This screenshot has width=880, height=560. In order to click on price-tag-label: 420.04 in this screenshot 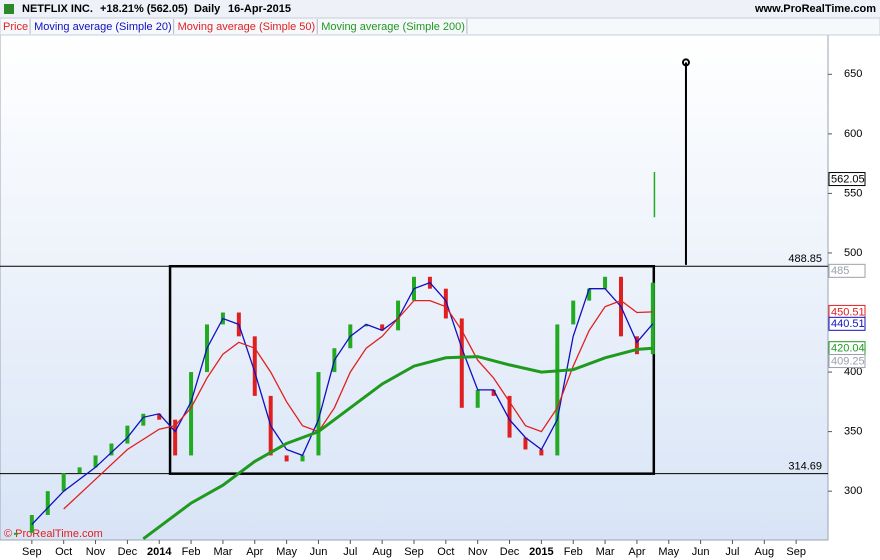, I will do `click(848, 349)`.